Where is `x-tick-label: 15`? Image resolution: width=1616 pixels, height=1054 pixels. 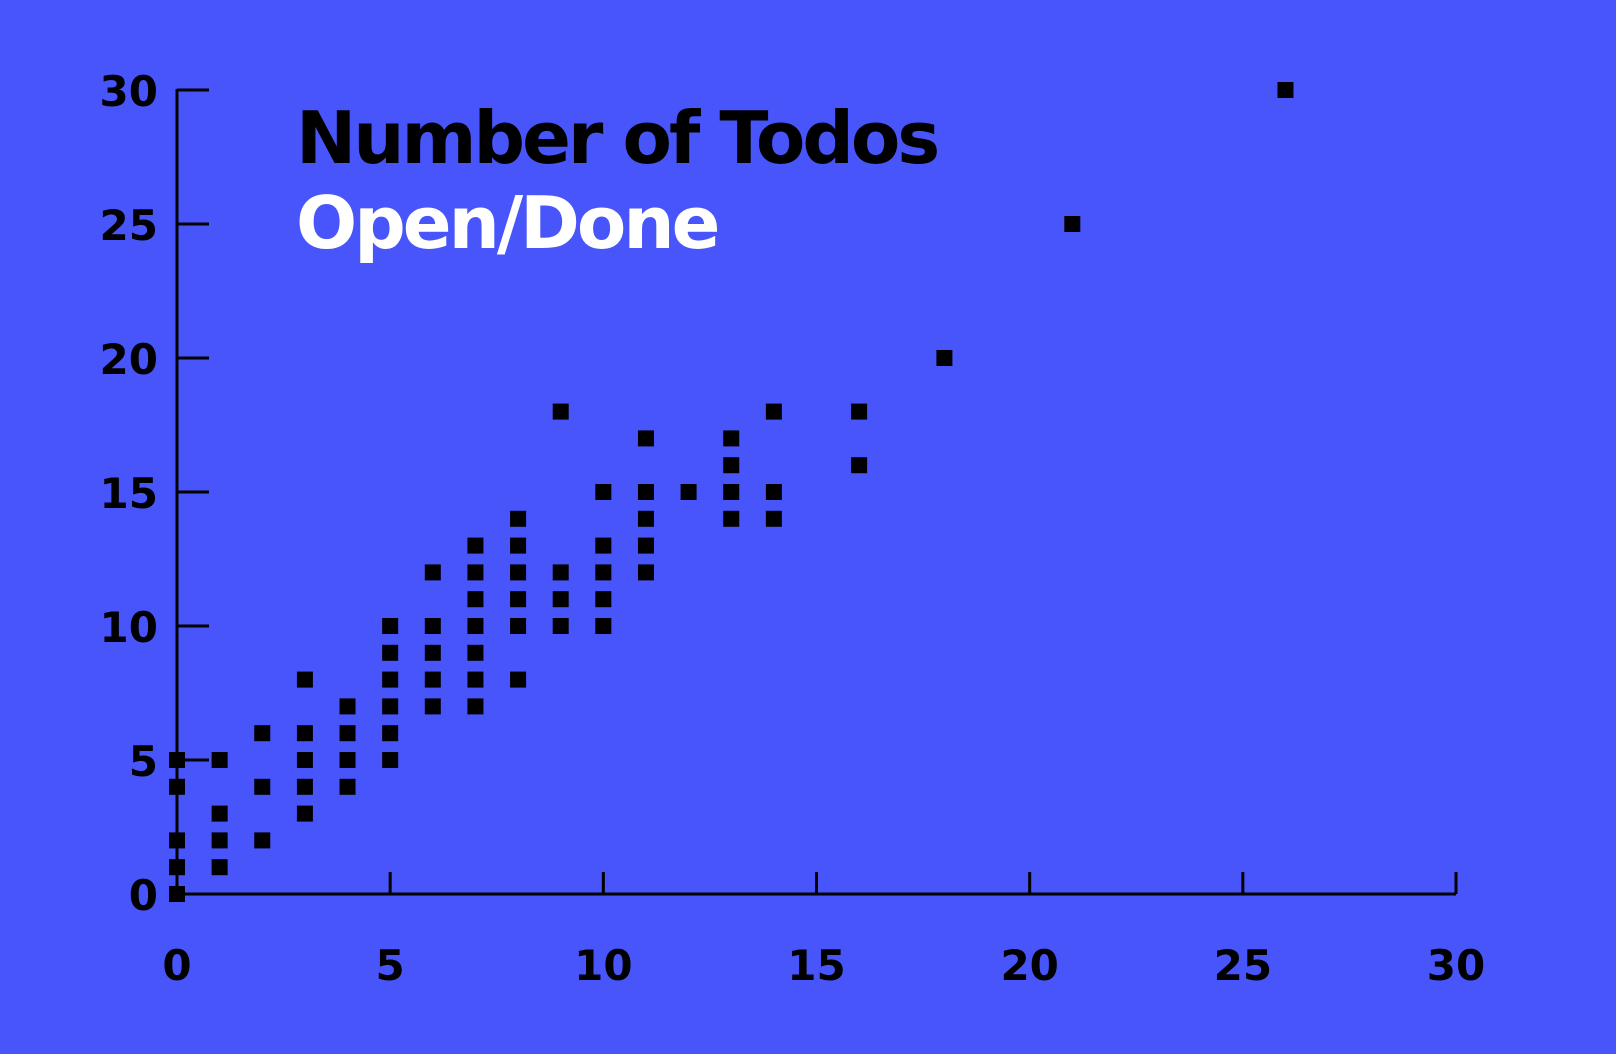 x-tick-label: 15 is located at coordinates (816, 965).